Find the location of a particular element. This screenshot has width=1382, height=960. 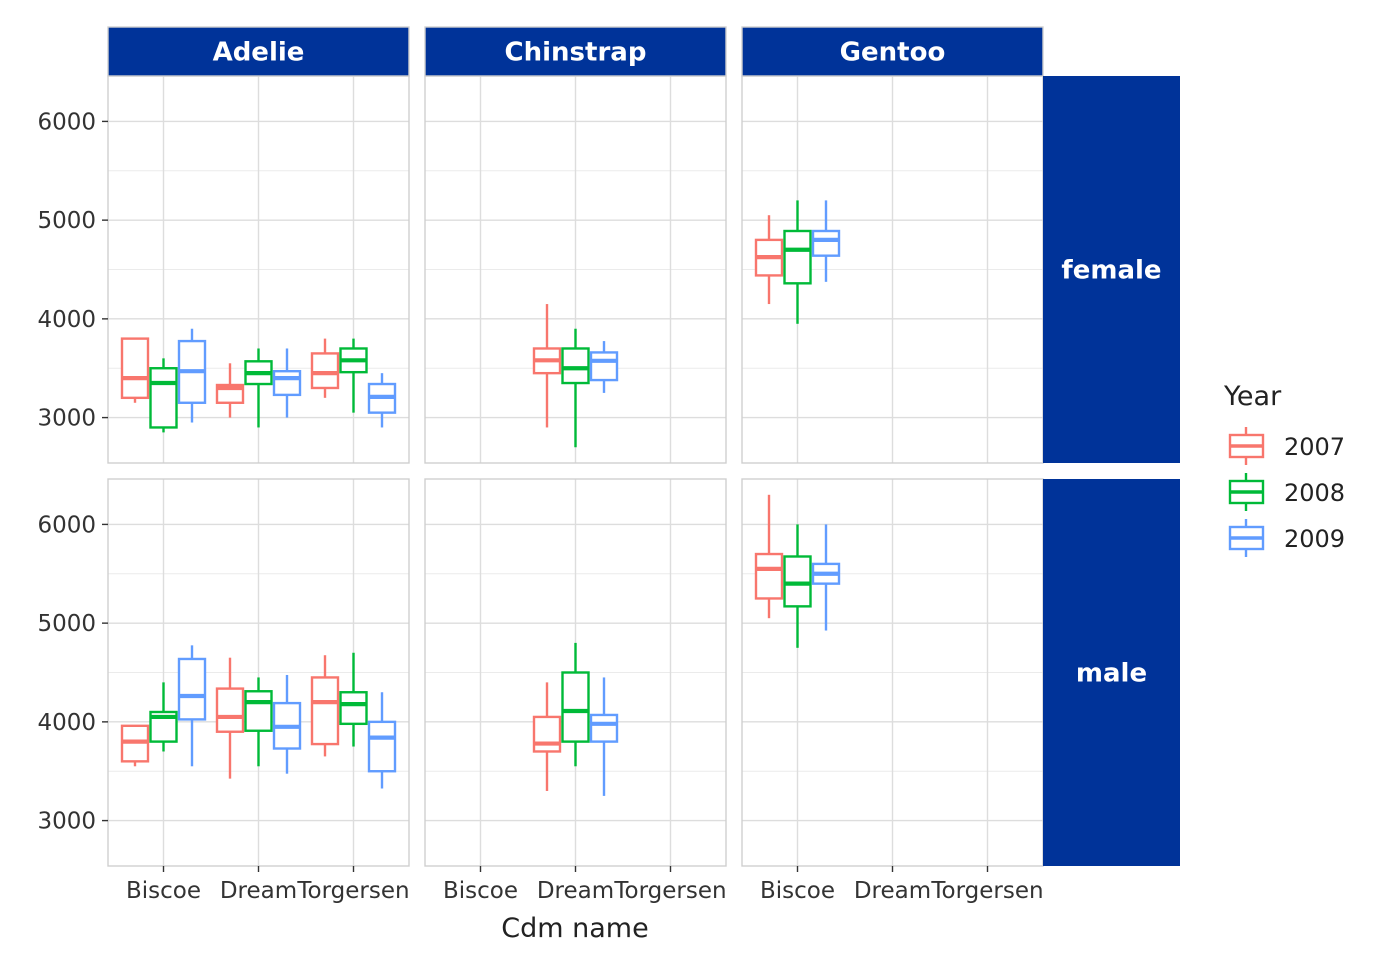

box-adelie-male-torgersen-2009 is located at coordinates (382, 740).